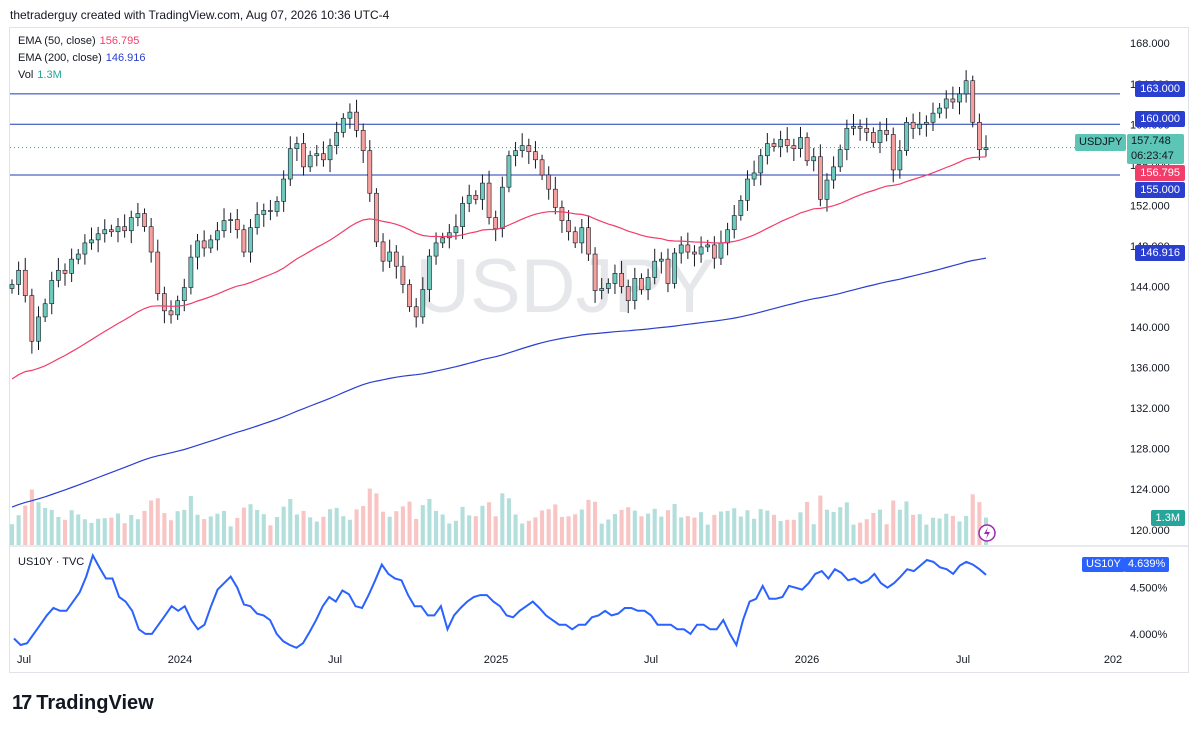 The width and height of the screenshot is (1199, 734). Describe the element at coordinates (1150, 531) in the screenshot. I see `price-tick: 120.000` at that location.